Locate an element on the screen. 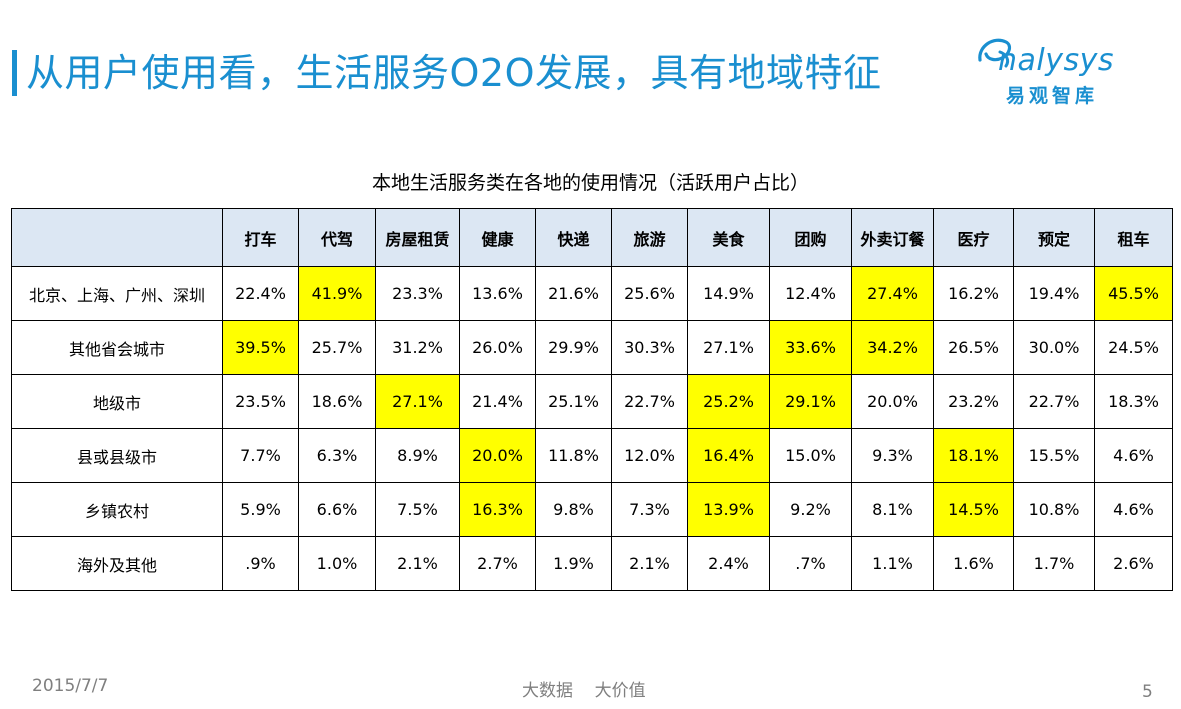 The width and height of the screenshot is (1181, 709). brand-logo: nalysys 易观智库 is located at coordinates (1061, 74).